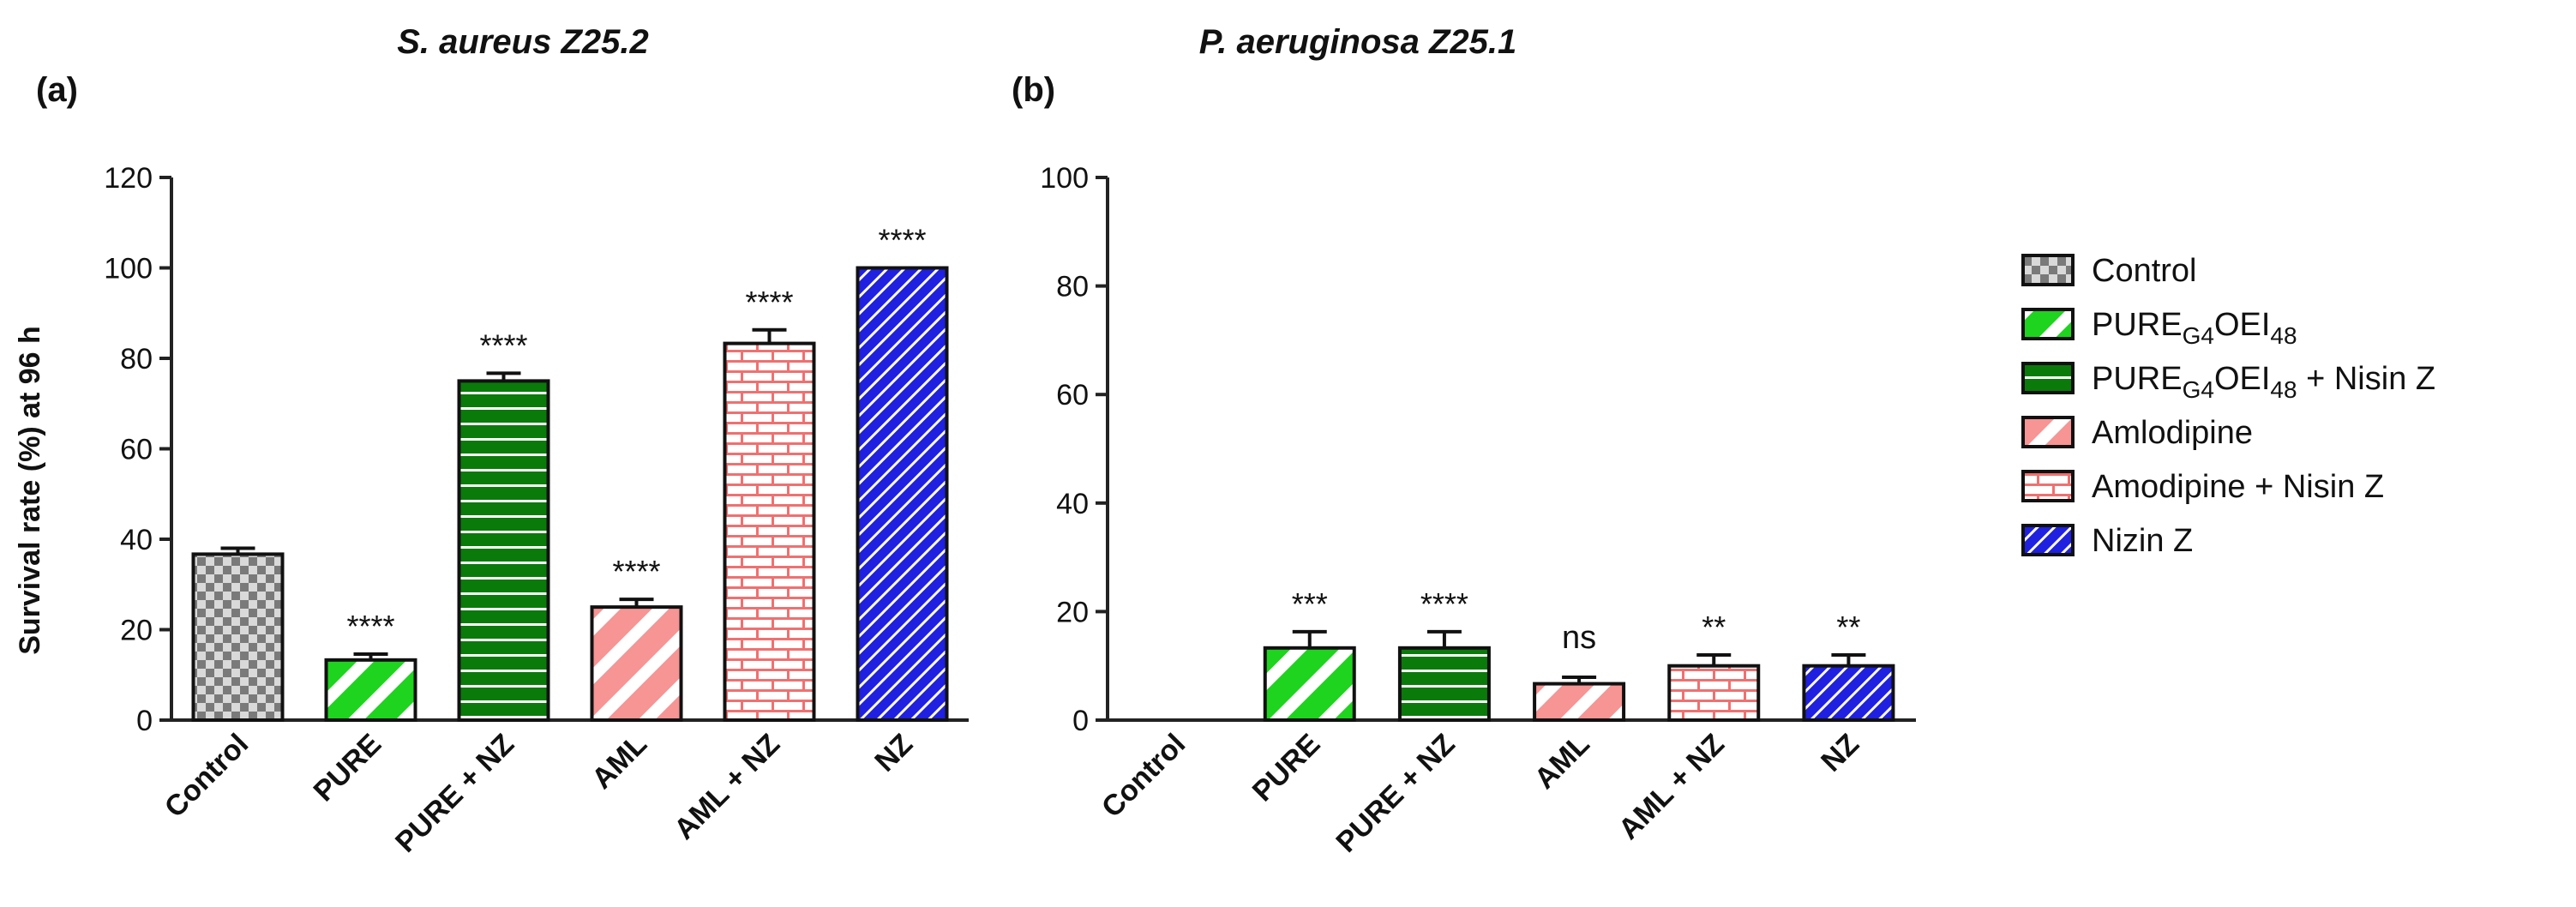 The height and width of the screenshot is (907, 2576). Describe the element at coordinates (2194, 328) in the screenshot. I see `legend-label: PUREG4OEI48` at that location.